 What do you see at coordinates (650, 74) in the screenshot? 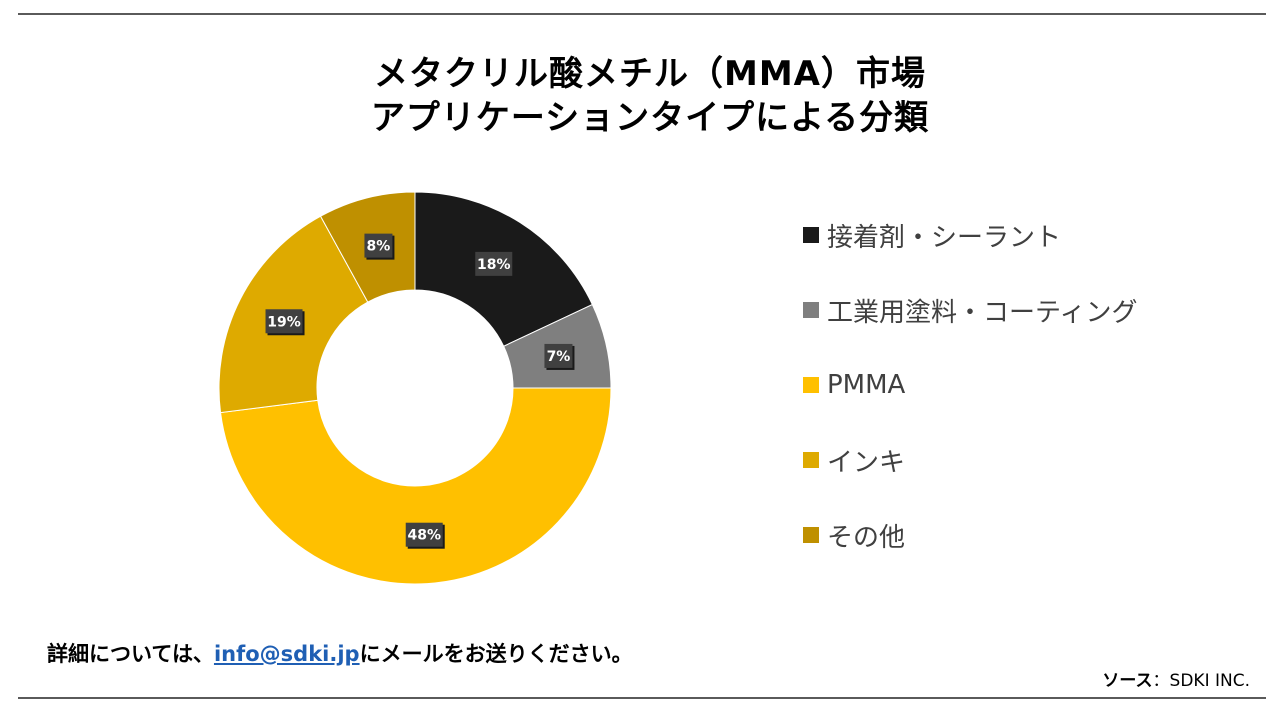
I see `chart-title-line1: メタクリル酸メチル（MMA）市場` at bounding box center [650, 74].